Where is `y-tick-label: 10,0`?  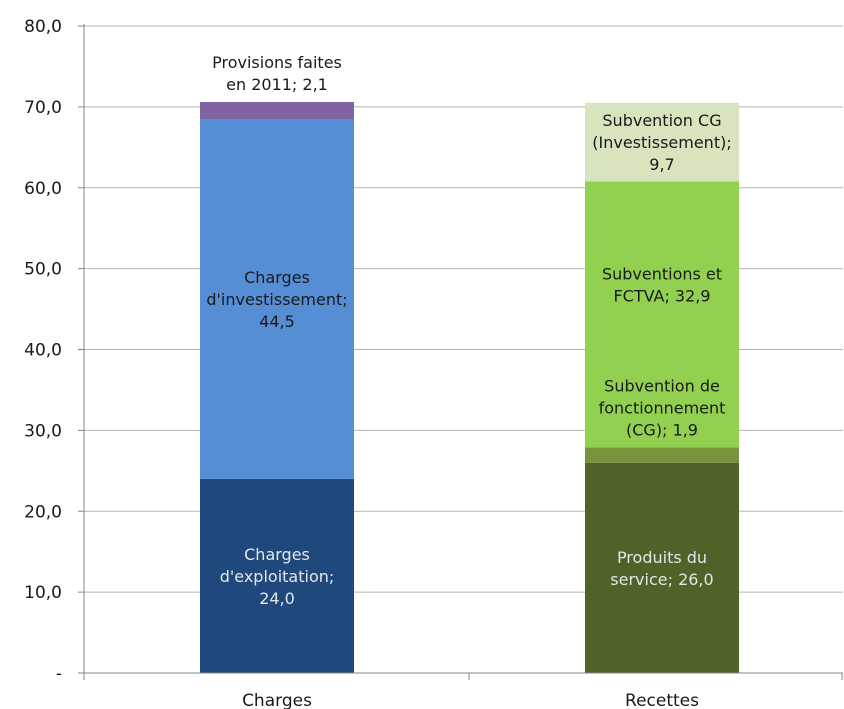
y-tick-label: 10,0 is located at coordinates (43, 593).